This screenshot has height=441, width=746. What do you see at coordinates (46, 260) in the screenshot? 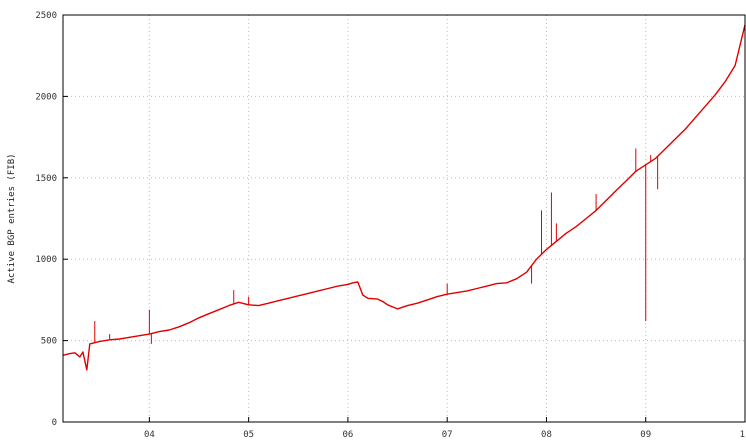
I see `y-tick-label: 1000` at bounding box center [46, 260].